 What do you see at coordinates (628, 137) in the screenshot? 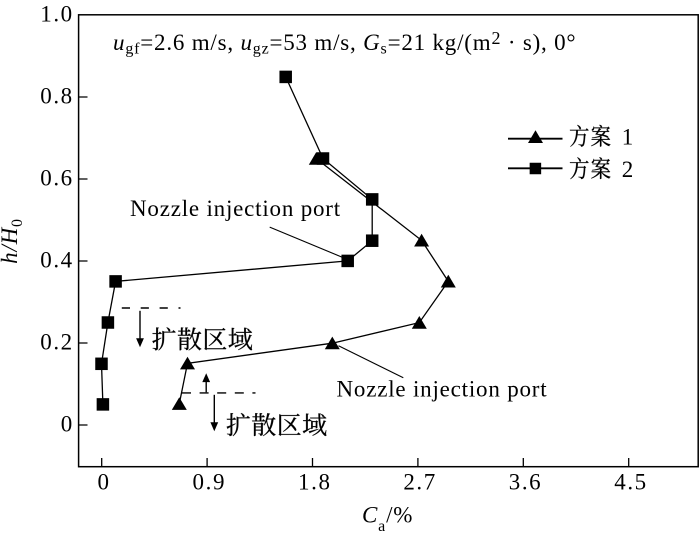
I see `svg-text: 1` at bounding box center [628, 137].